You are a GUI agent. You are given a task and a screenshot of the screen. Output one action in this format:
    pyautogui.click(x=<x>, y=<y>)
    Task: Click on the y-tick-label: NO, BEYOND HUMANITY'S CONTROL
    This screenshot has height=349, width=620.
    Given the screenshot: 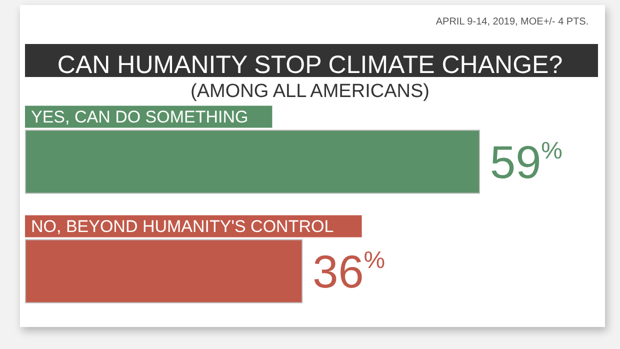 What is the action you would take?
    pyautogui.click(x=182, y=226)
    